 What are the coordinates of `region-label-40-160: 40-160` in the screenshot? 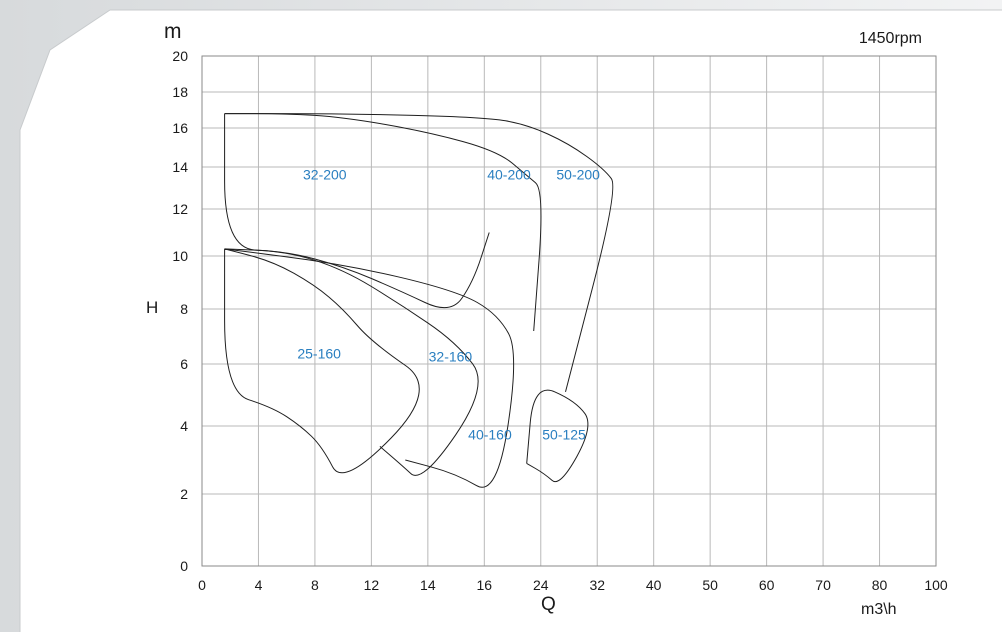 It's located at (490, 435).